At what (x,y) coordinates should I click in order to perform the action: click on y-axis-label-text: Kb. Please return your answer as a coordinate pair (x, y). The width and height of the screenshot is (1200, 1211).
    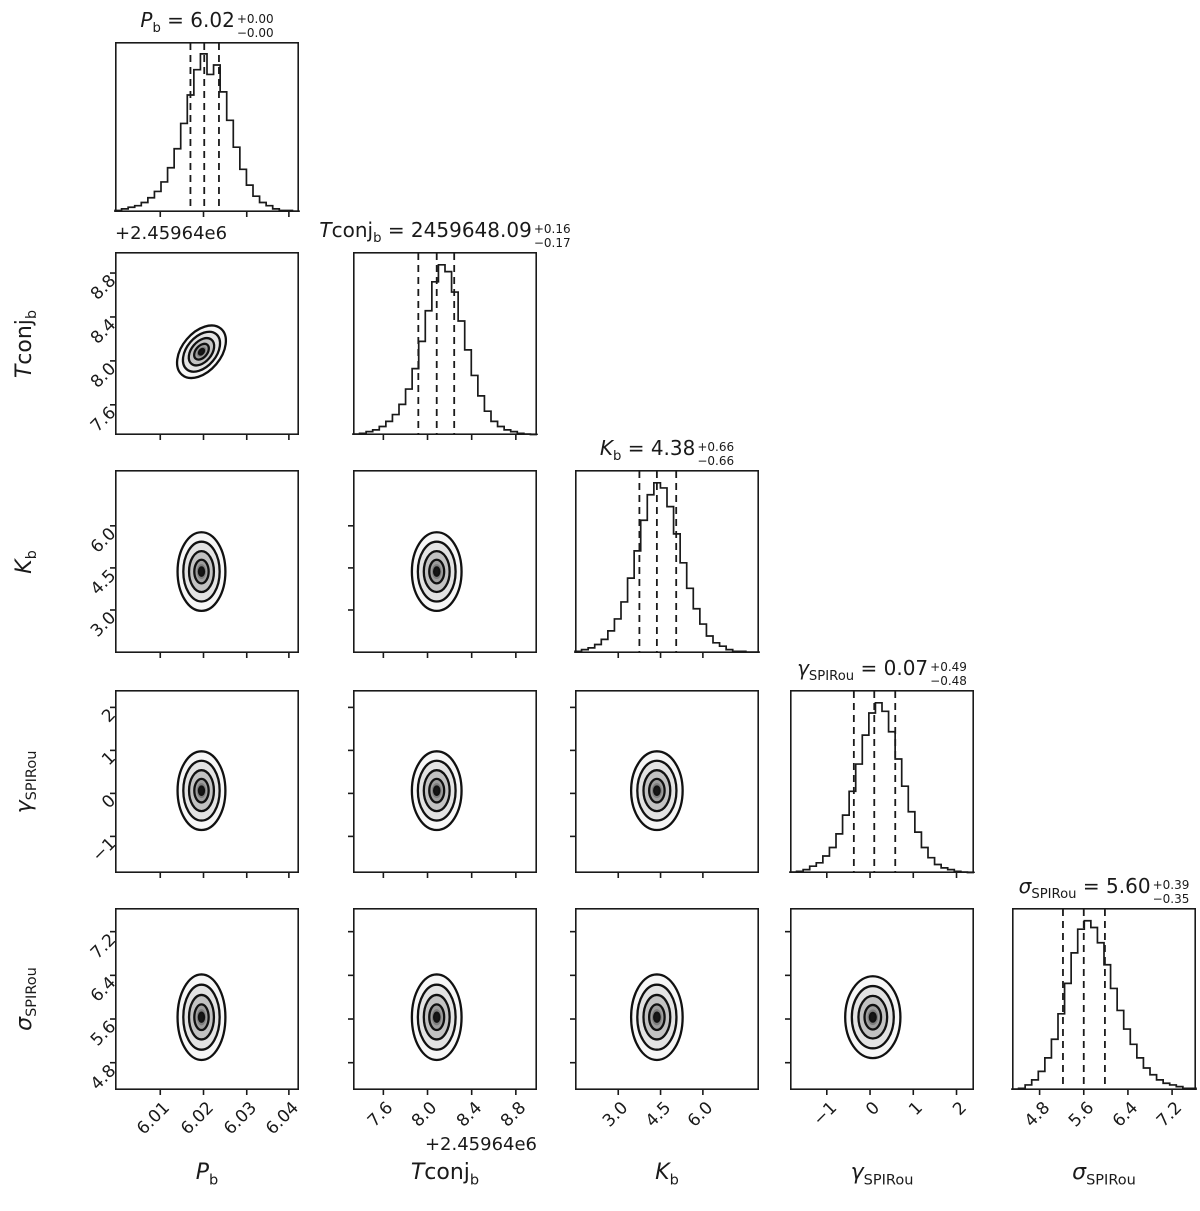
    Looking at the image, I should click on (26, 561).